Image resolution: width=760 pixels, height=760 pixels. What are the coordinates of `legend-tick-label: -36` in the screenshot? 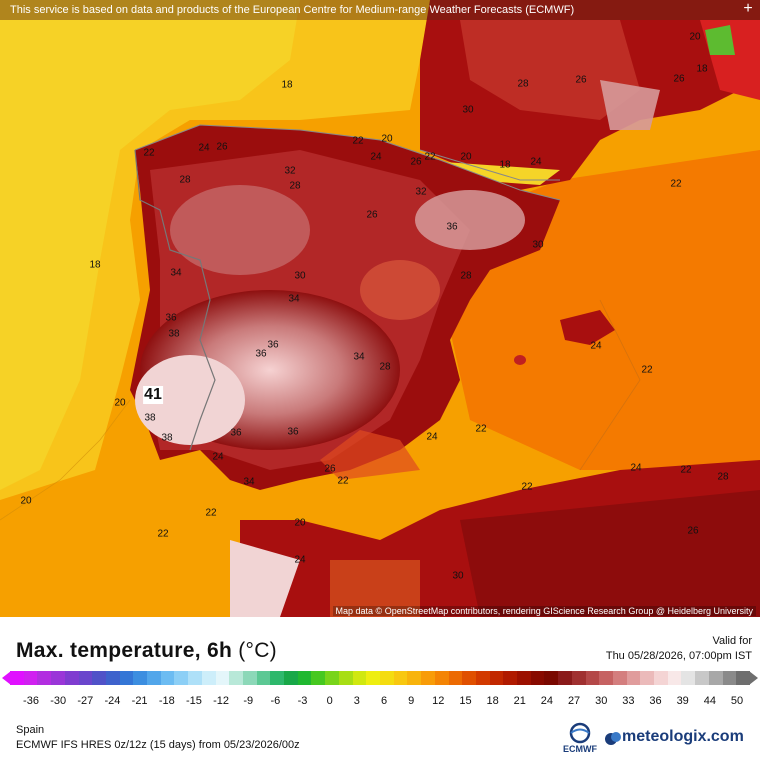 It's located at (31, 701).